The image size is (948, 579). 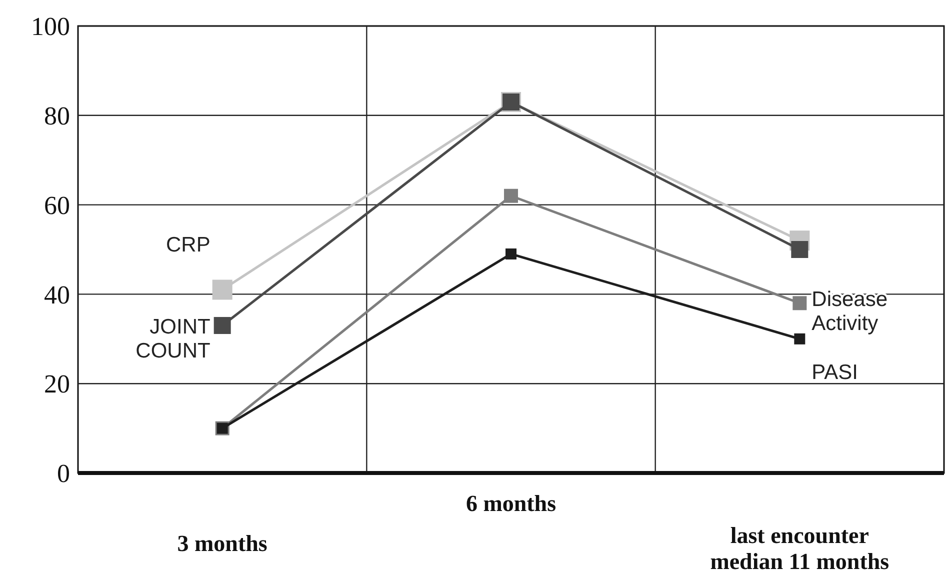 I want to click on x-tick-label: 3 months, so click(x=222, y=543).